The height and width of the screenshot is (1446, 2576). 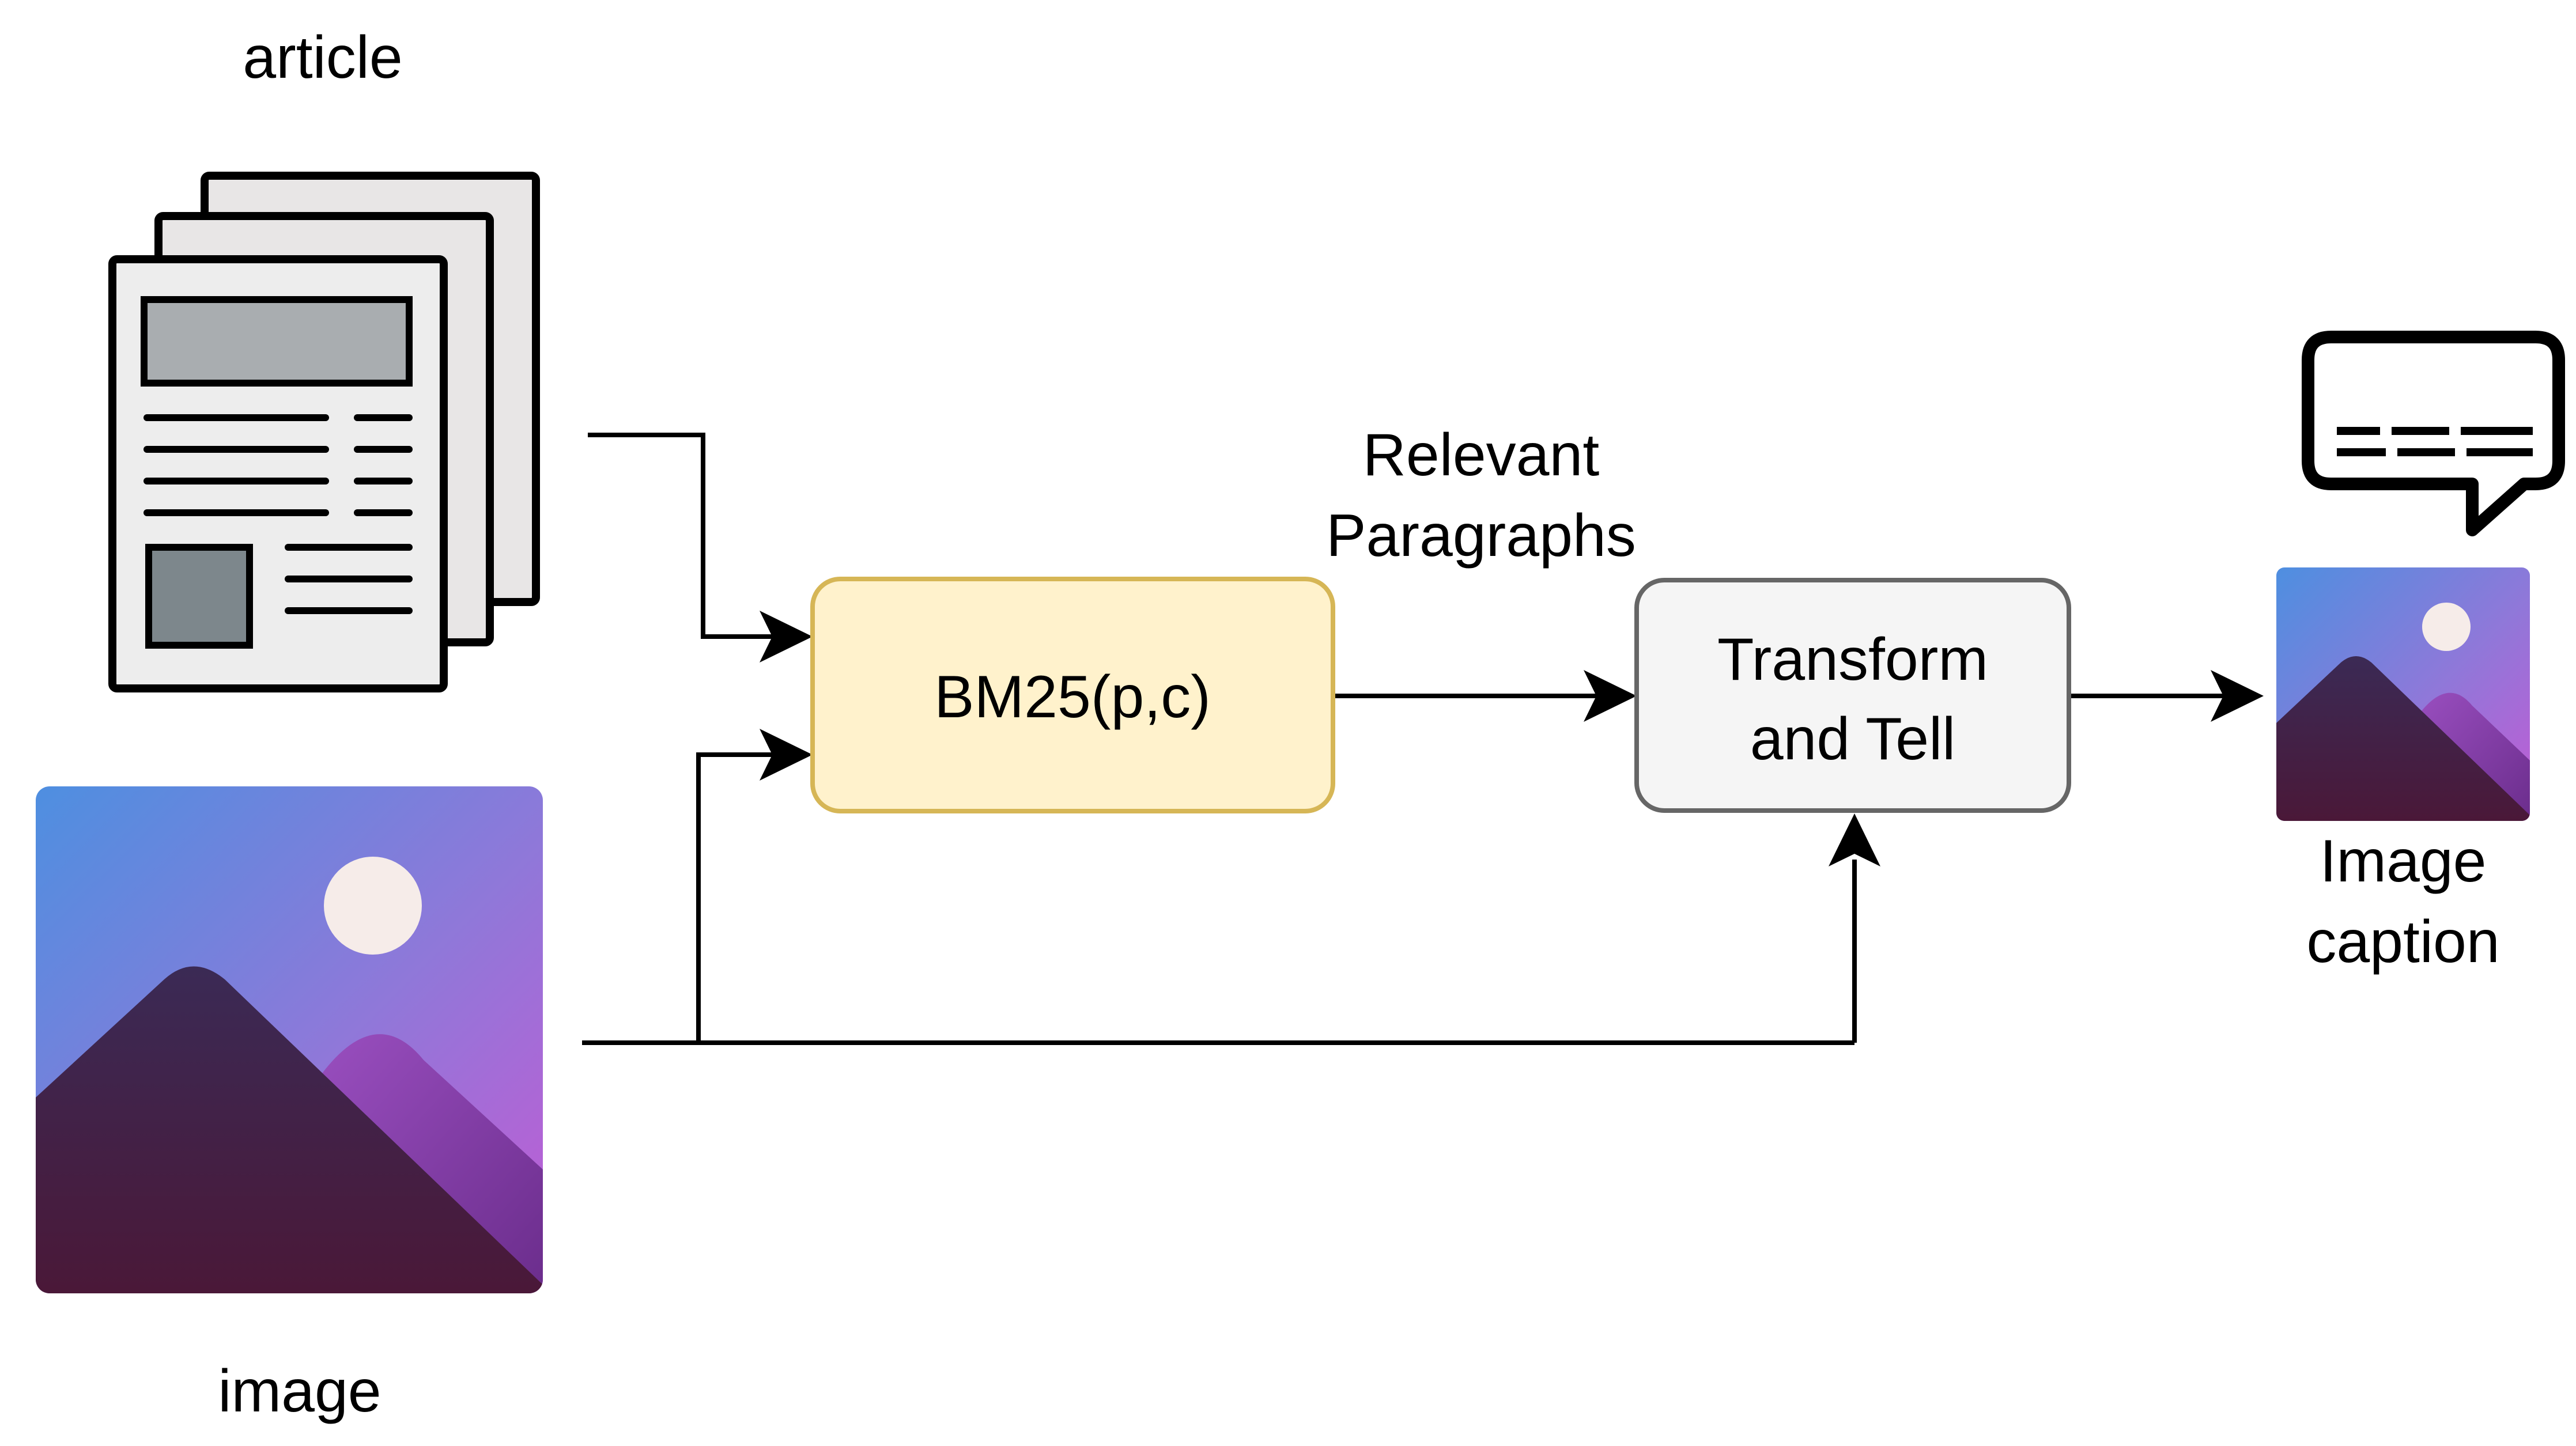 What do you see at coordinates (748, 897) in the screenshot?
I see `image-to-bm25-connector` at bounding box center [748, 897].